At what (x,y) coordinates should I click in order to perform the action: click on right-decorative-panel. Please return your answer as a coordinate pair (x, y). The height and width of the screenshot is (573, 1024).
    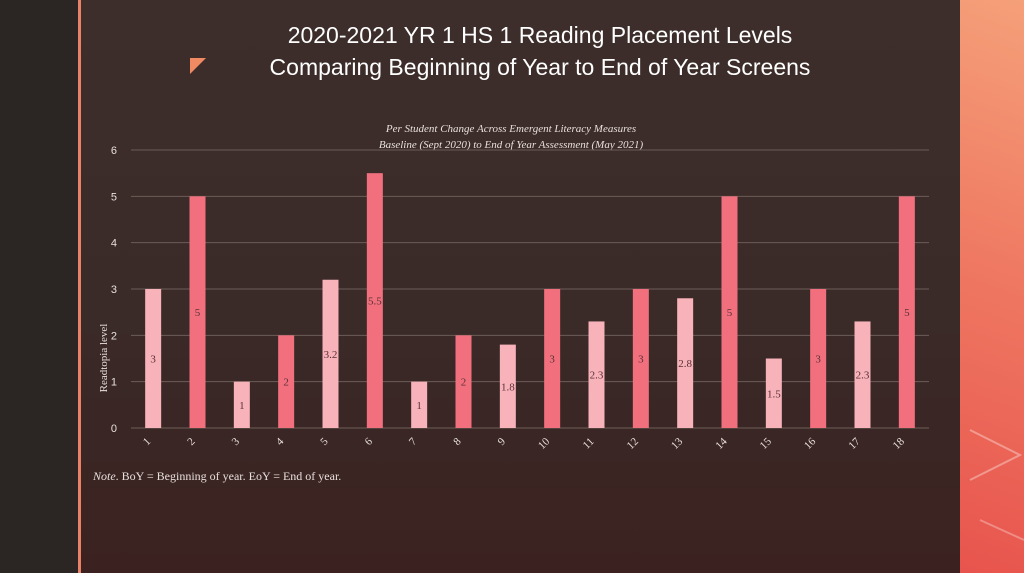
    Looking at the image, I should click on (992, 286).